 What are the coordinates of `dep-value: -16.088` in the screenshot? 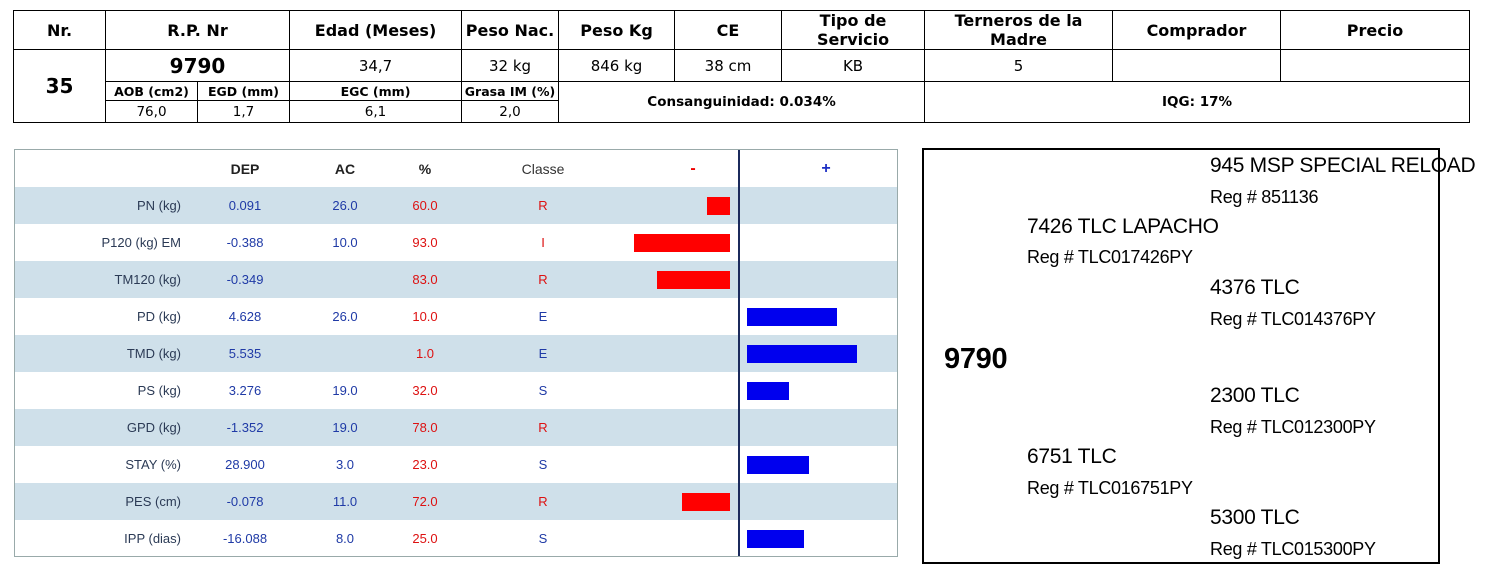 It's located at (245, 538).